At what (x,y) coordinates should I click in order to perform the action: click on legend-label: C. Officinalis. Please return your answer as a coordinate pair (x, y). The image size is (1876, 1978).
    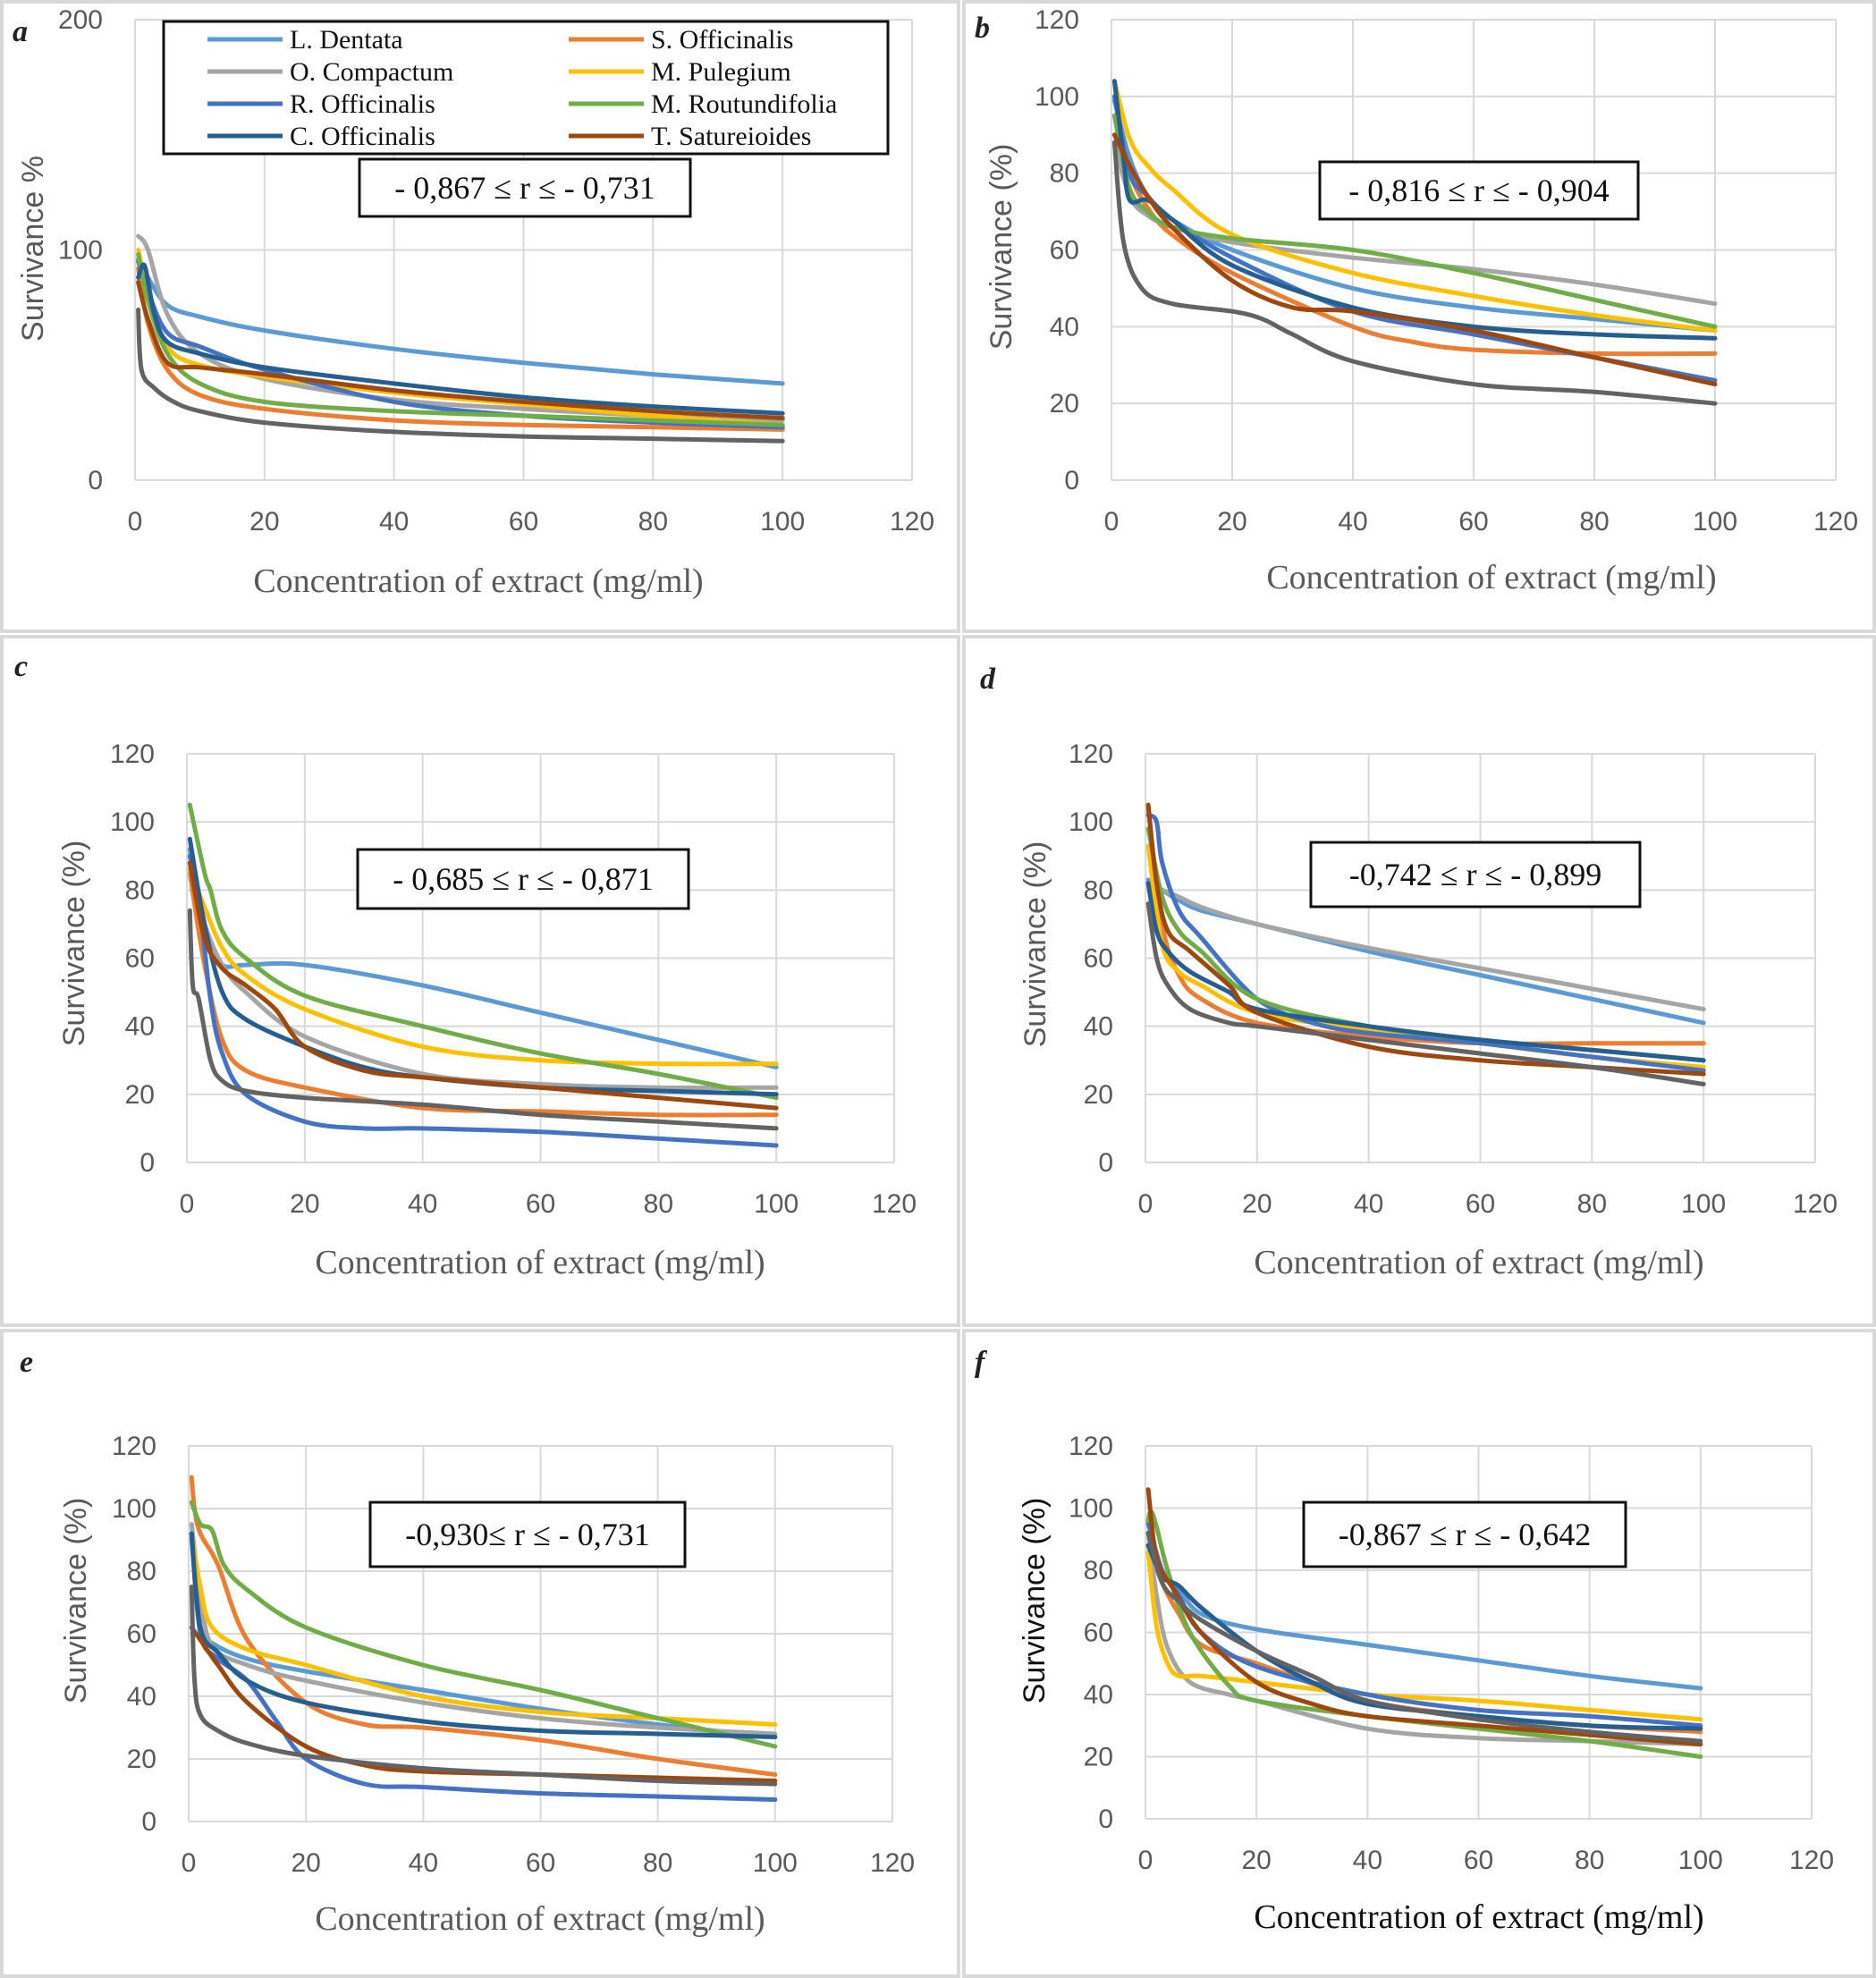
    Looking at the image, I should click on (363, 136).